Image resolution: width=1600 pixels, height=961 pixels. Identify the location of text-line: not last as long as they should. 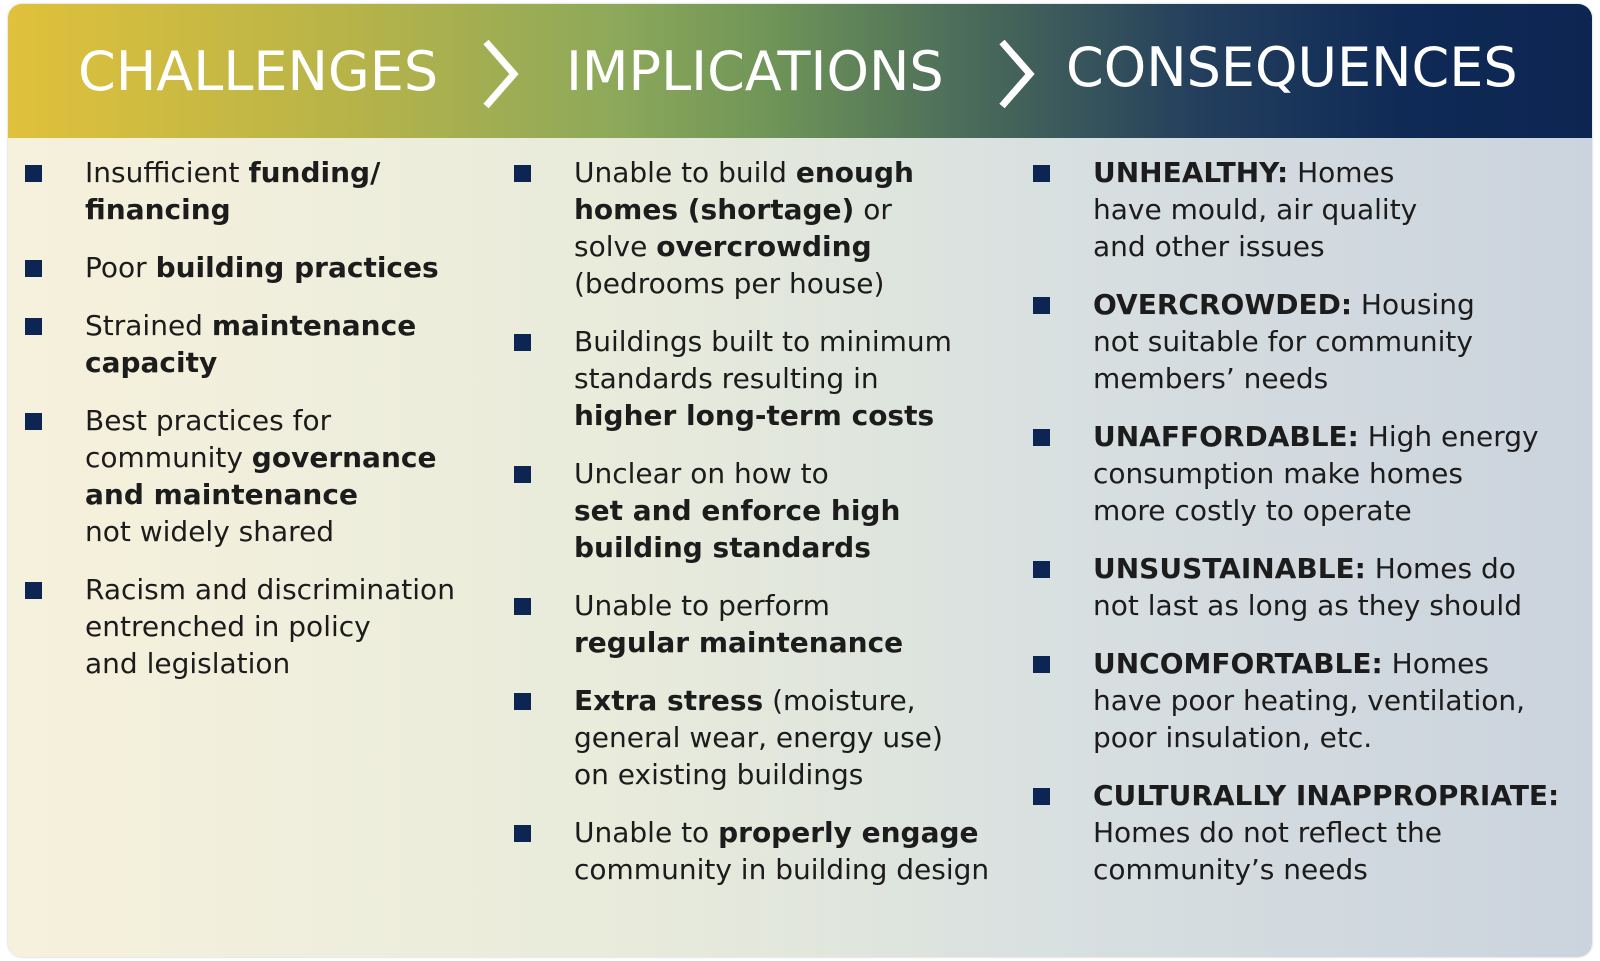
(1340, 605).